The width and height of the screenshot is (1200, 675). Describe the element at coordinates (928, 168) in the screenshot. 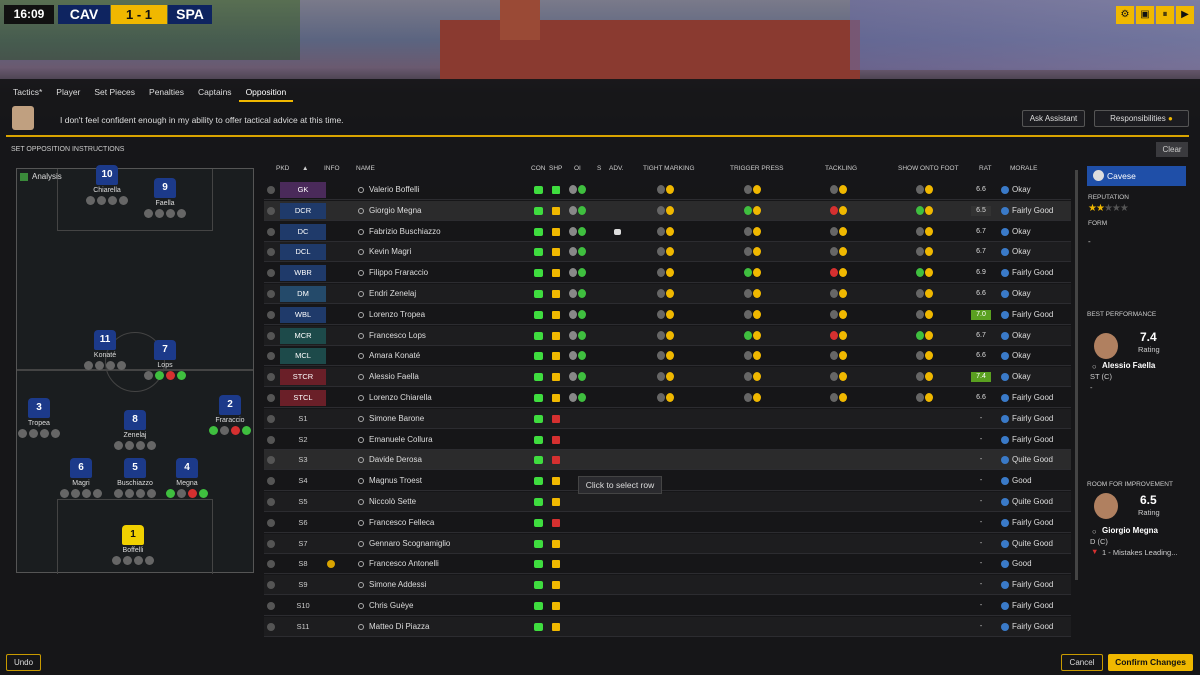

I see `column-header-show-onto-foot: SHOW ONTO FOOT` at that location.